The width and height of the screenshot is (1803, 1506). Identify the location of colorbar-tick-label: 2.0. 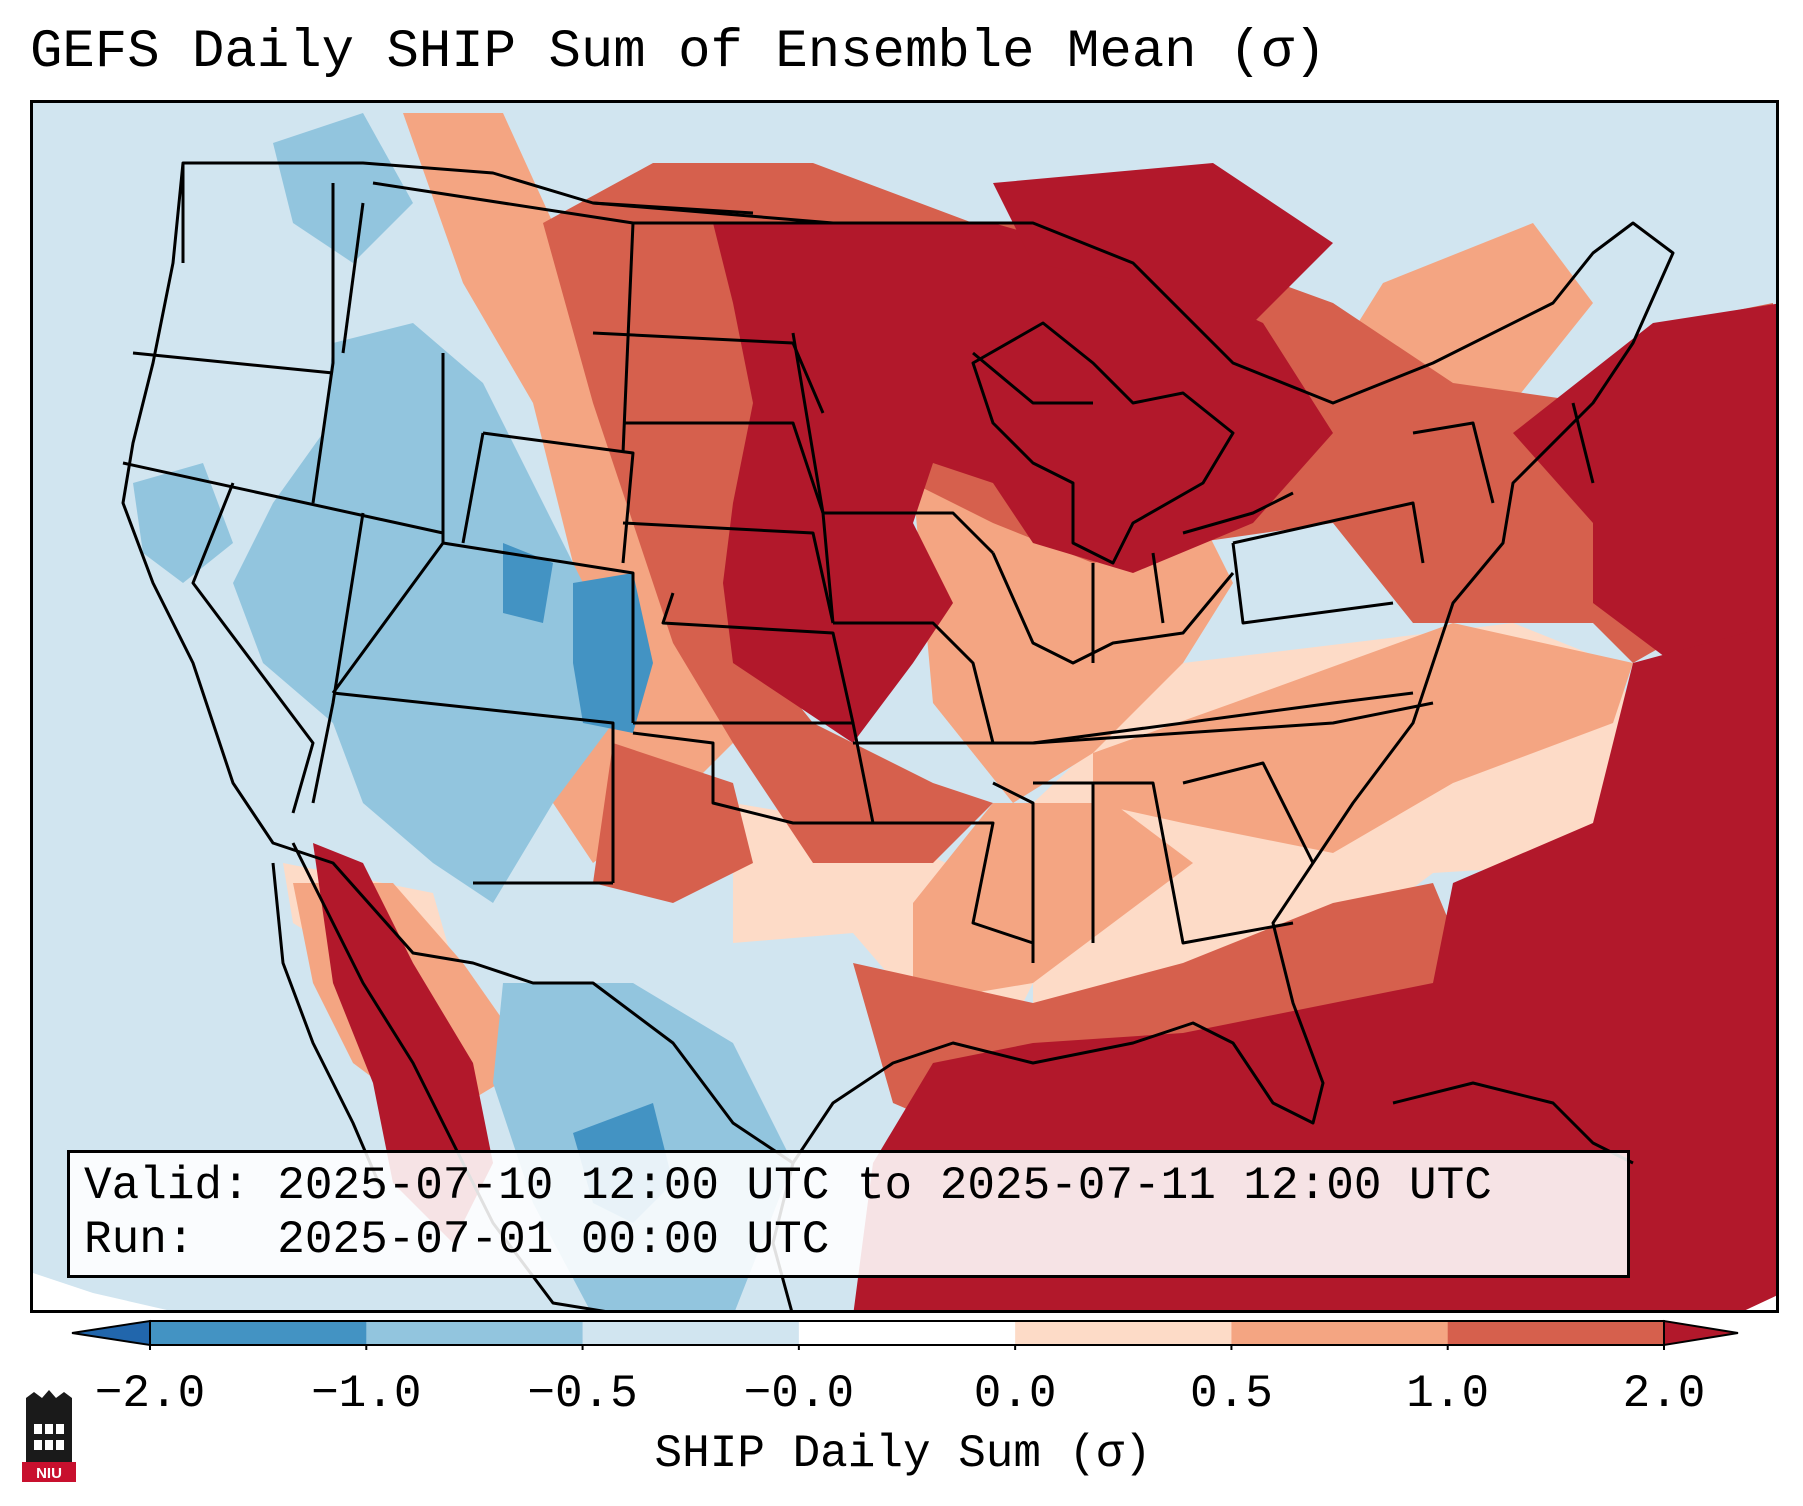
(1664, 1394).